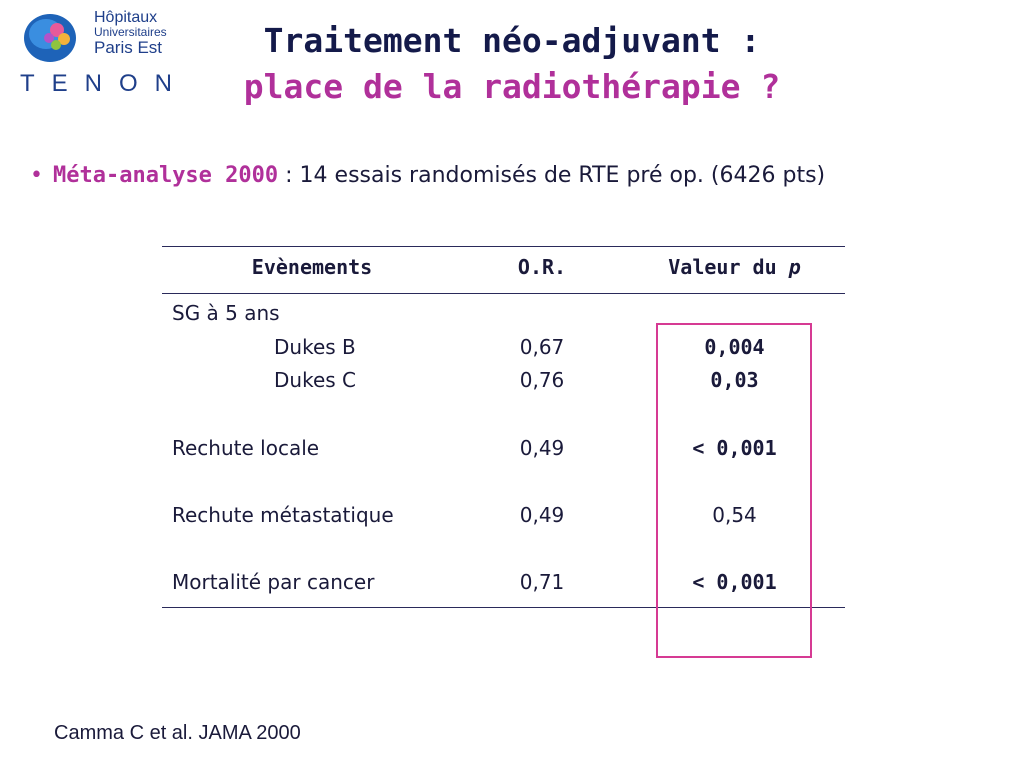 The image size is (1024, 768). Describe the element at coordinates (126, 17) in the screenshot. I see `logo-line-1: Hôpitaux` at that location.